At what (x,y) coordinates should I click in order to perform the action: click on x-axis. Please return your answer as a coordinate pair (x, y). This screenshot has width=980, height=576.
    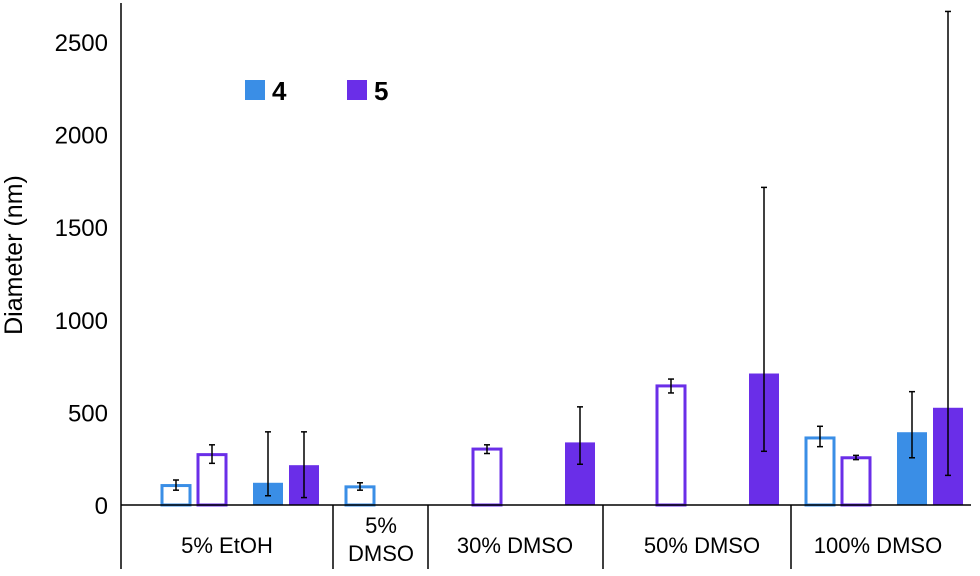
    Looking at the image, I should click on (546, 536).